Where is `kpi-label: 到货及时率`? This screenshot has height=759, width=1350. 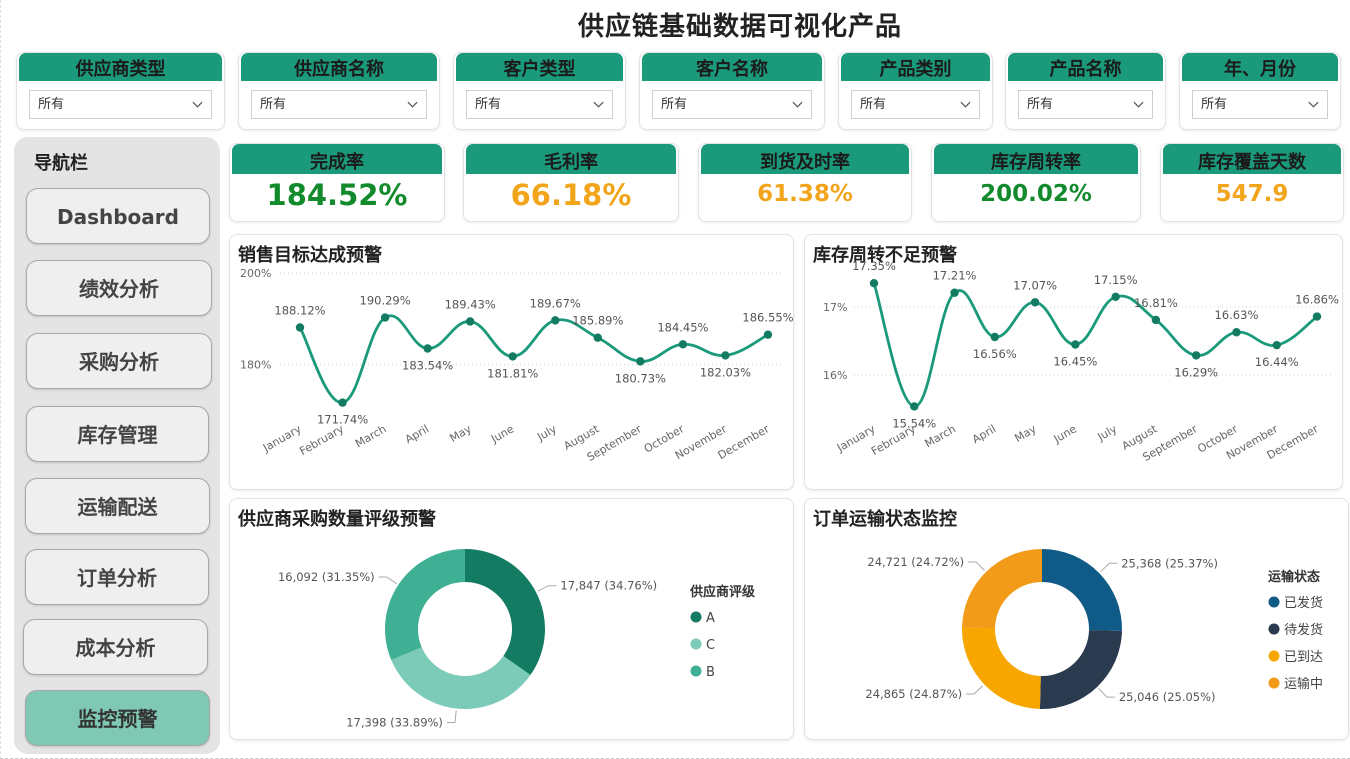
kpi-label: 到货及时率 is located at coordinates (805, 159).